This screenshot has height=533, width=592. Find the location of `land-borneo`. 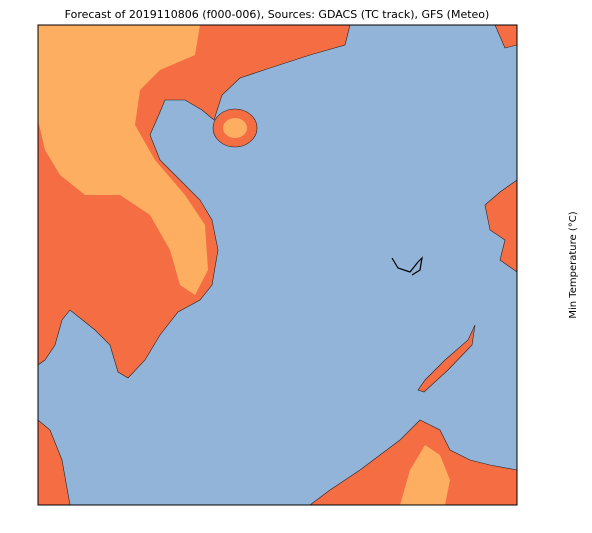

land-borneo is located at coordinates (413, 462).